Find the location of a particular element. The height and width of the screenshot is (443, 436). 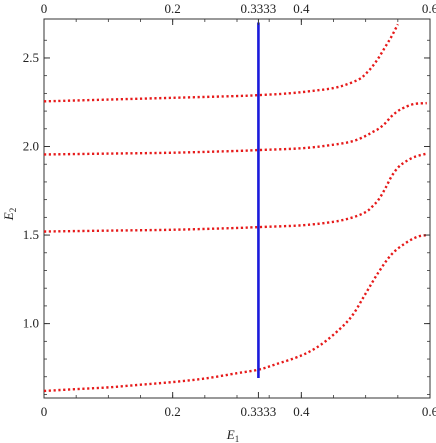

x-tick-label-top: 0 is located at coordinates (44, 8).